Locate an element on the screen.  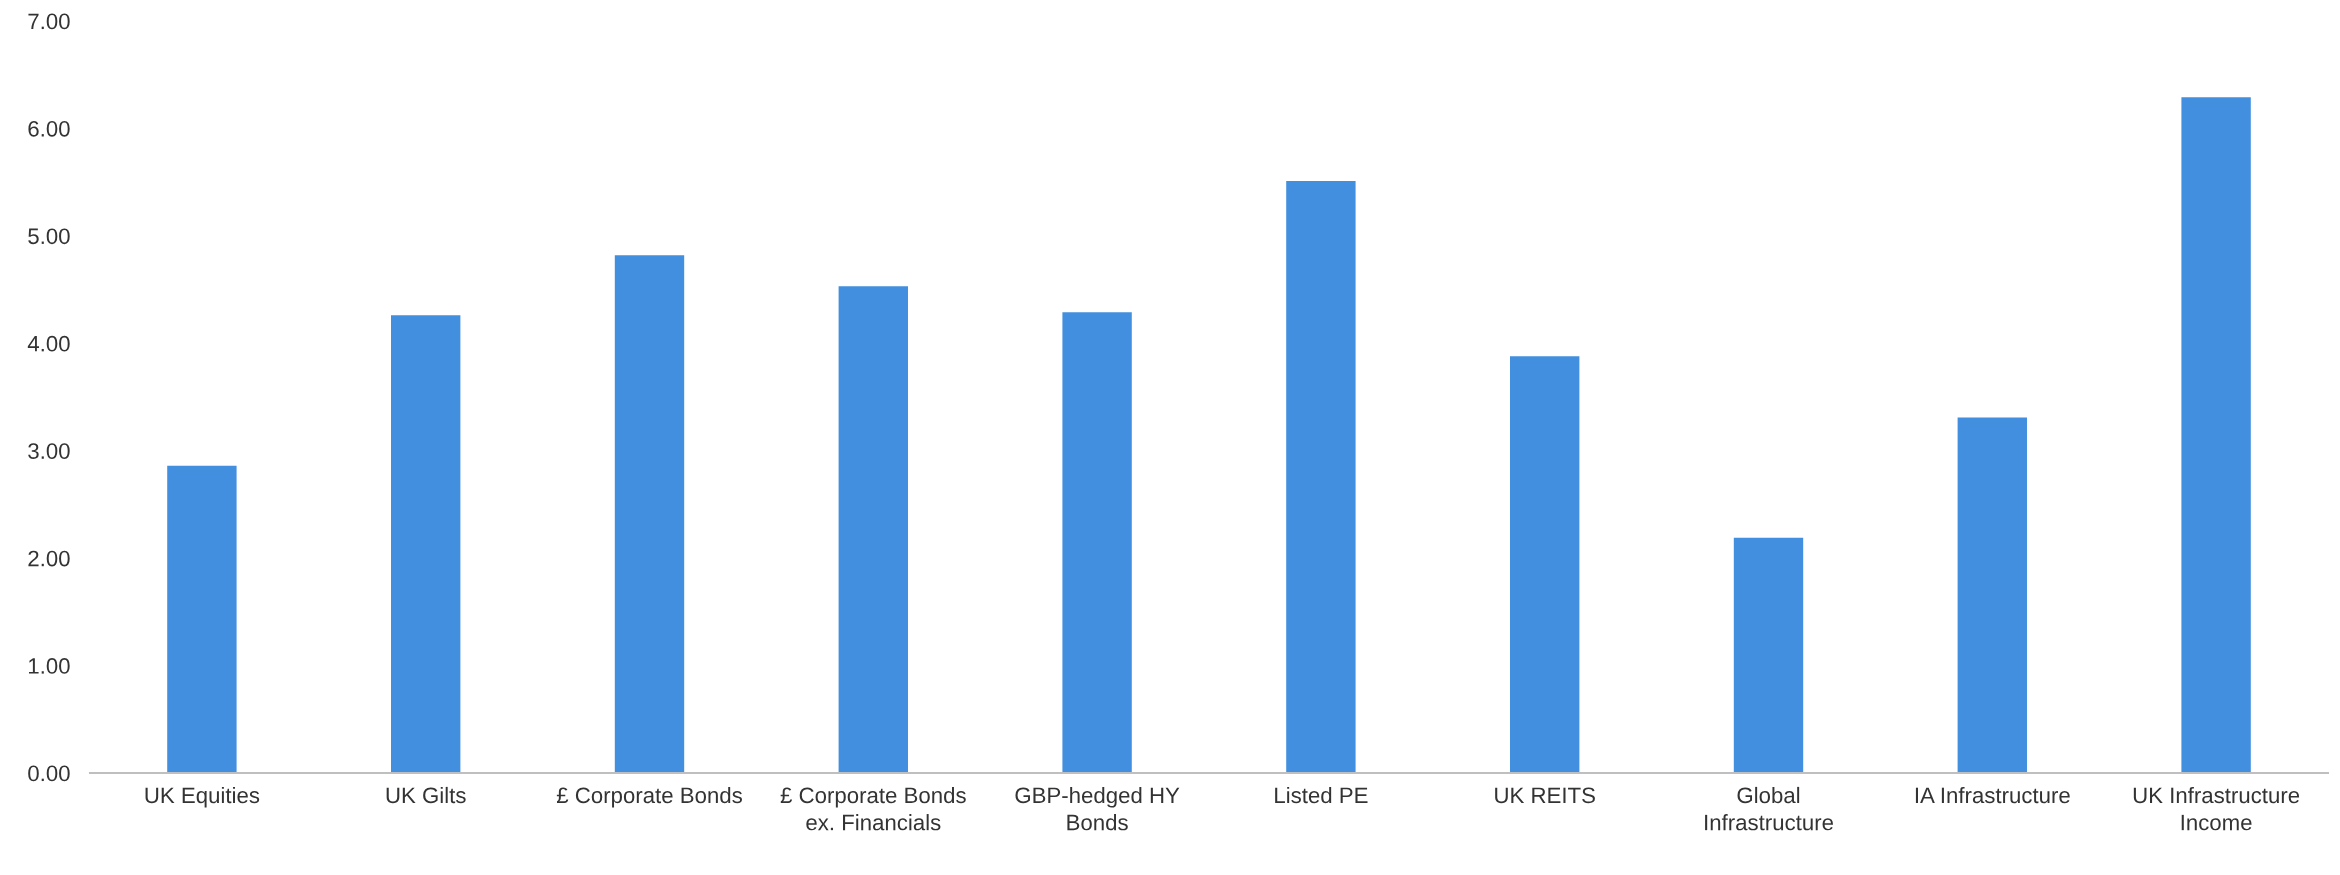
x-tick-label: £ Corporate Bonds is located at coordinates (649, 797).